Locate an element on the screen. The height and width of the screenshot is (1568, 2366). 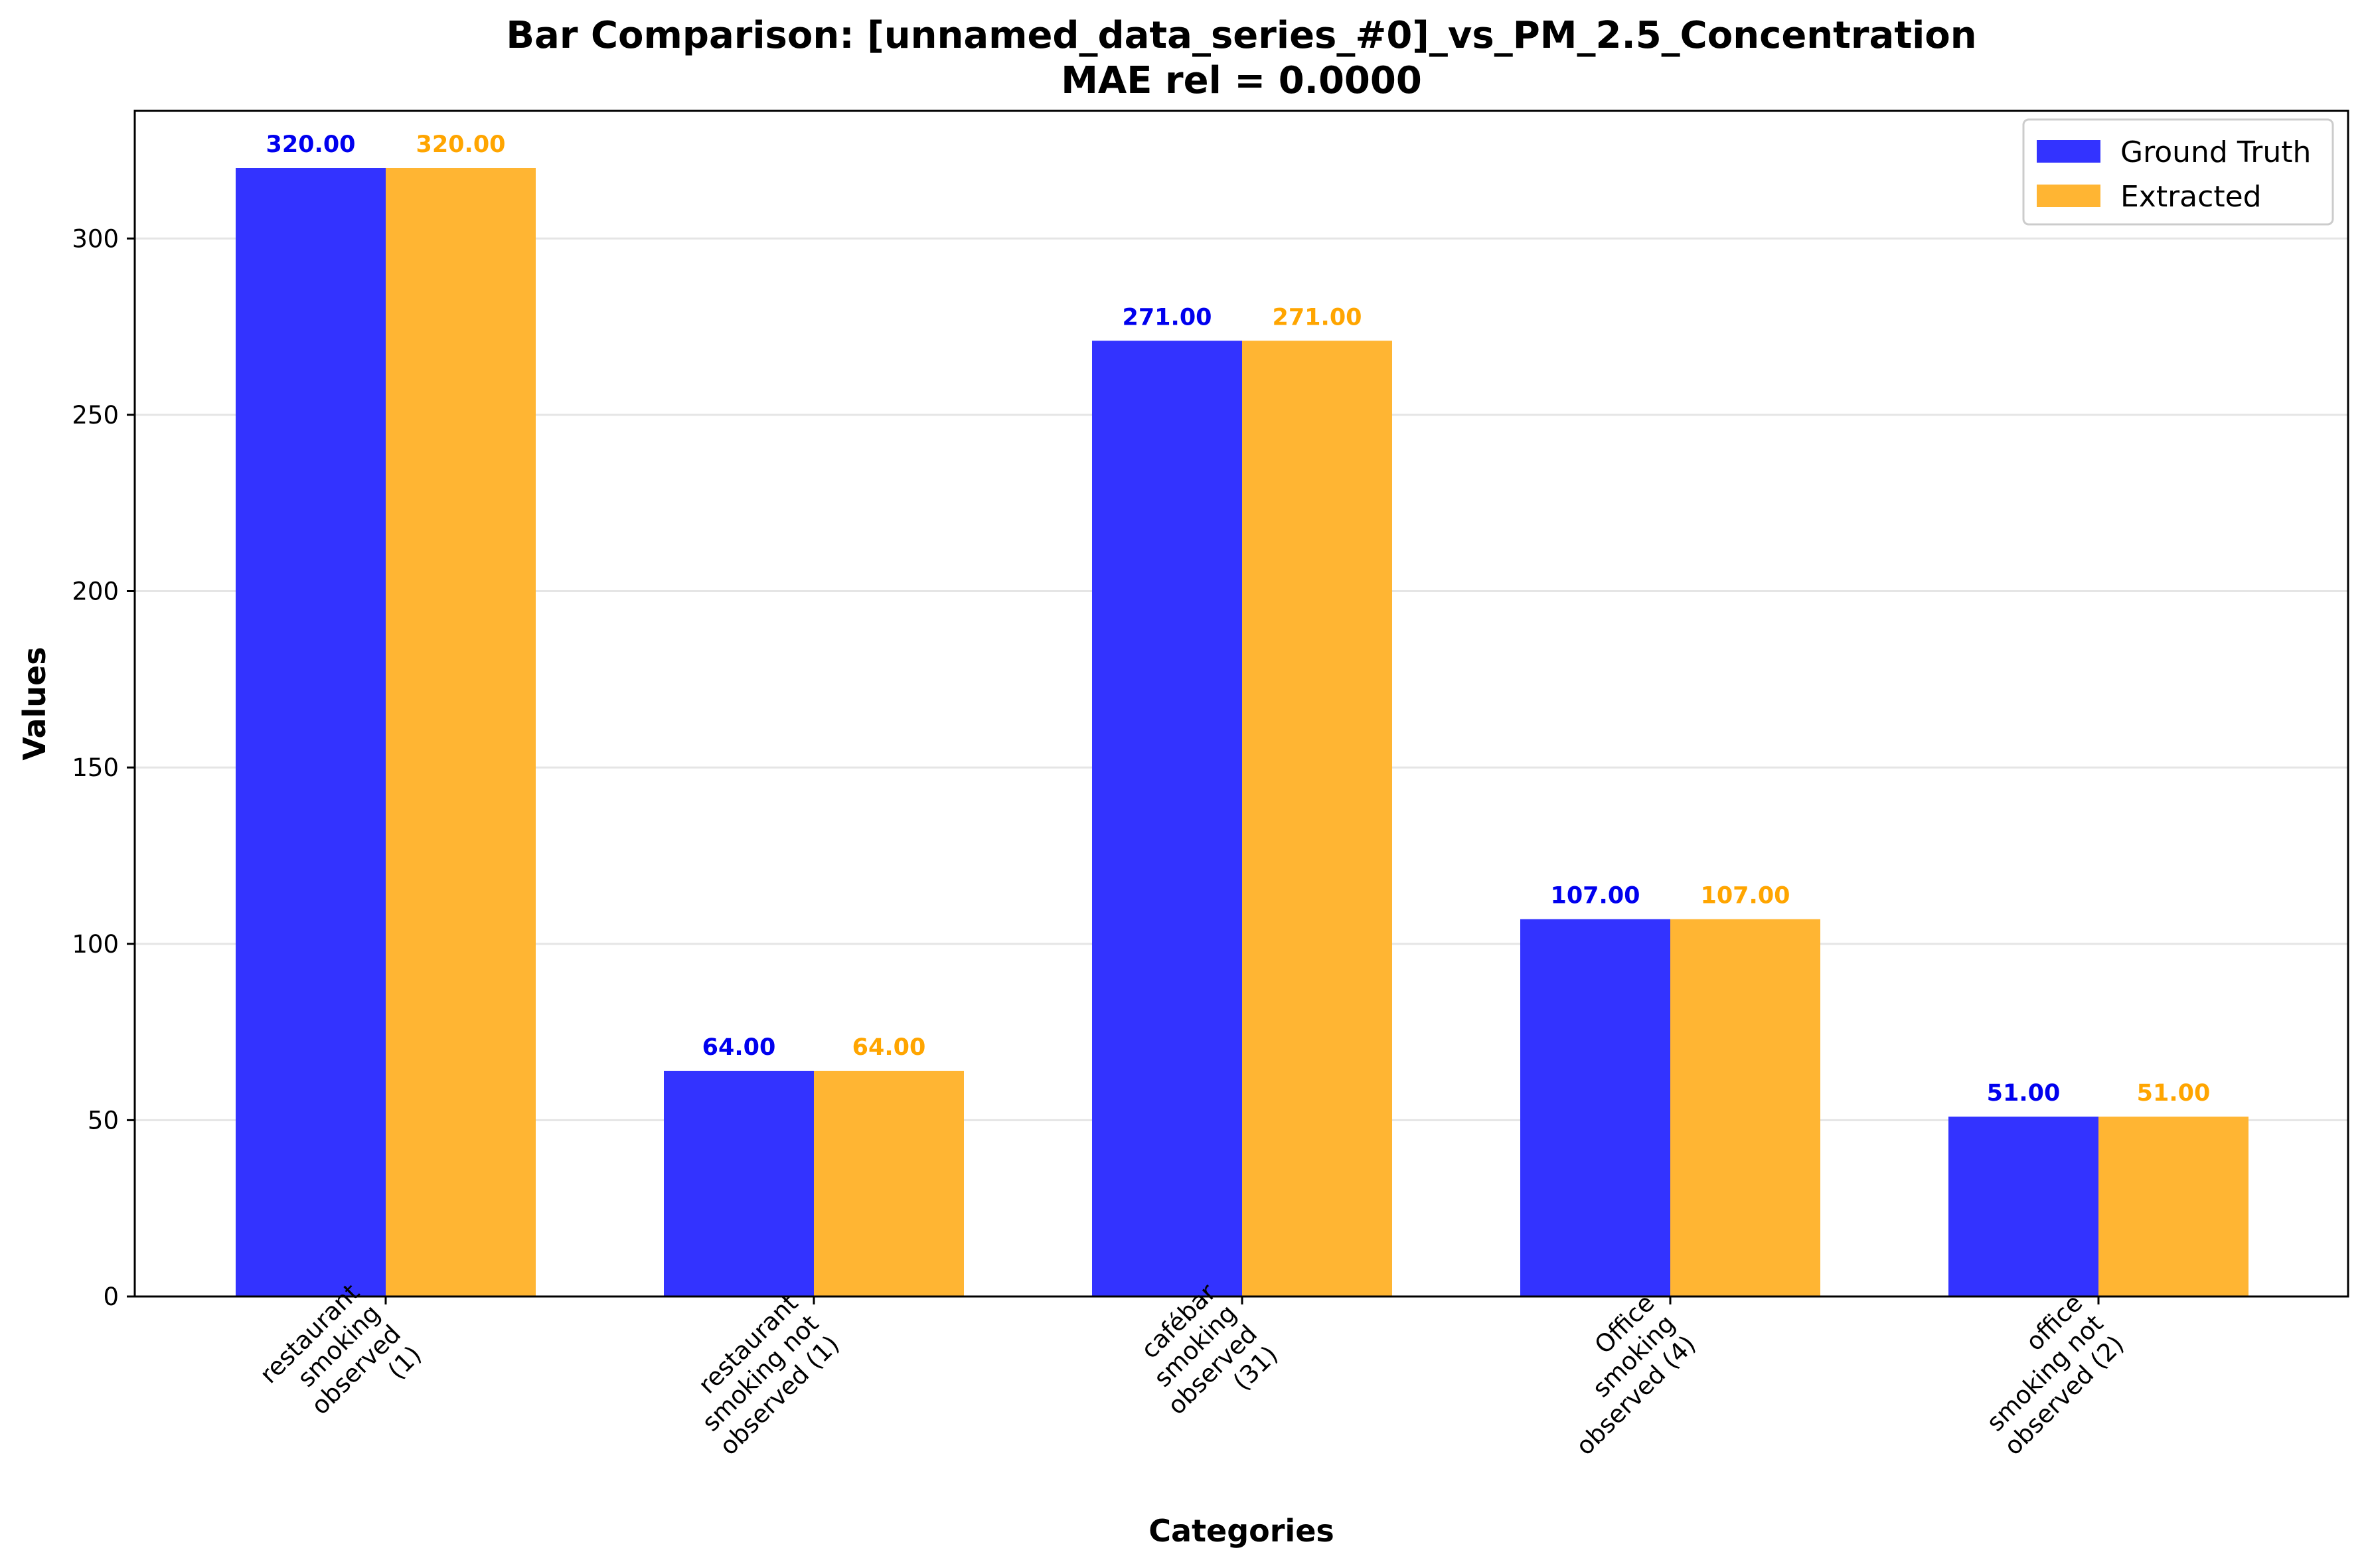
legend-label-extracted: Extracted is located at coordinates (2191, 197).